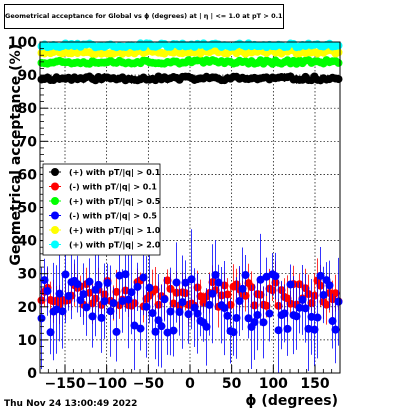 The width and height of the screenshot is (400, 414). Describe the element at coordinates (22, 43) in the screenshot. I see `y-tick-label: 100` at that location.